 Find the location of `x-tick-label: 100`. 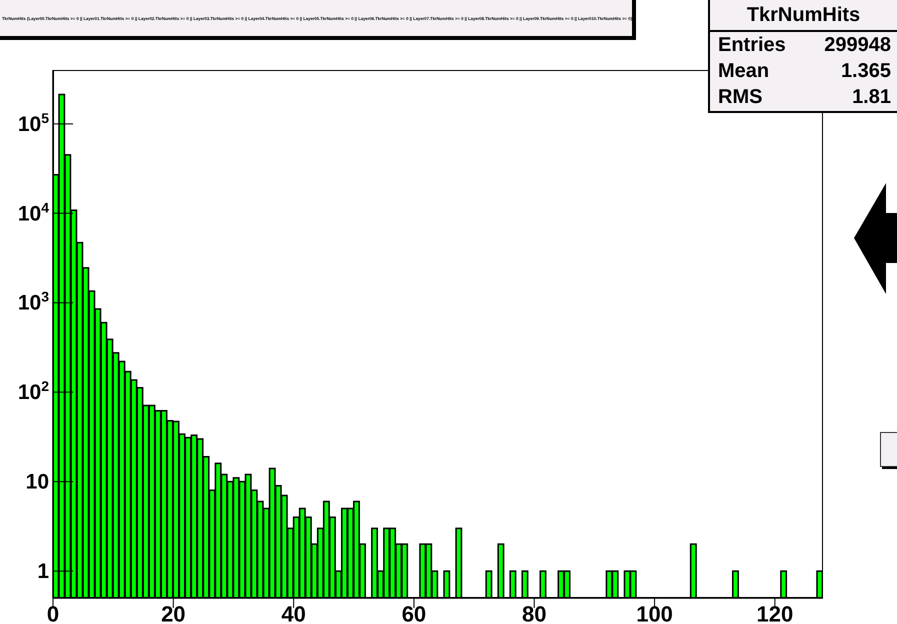

x-tick-label: 100 is located at coordinates (654, 613).